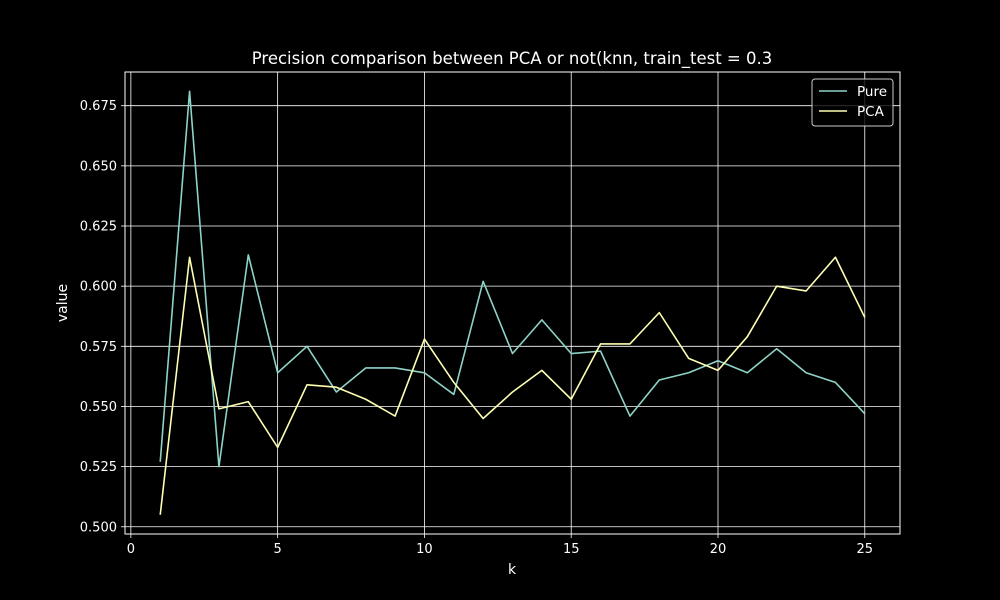 The height and width of the screenshot is (600, 1000). Describe the element at coordinates (871, 112) in the screenshot. I see `legend-label-pca: PCA` at that location.